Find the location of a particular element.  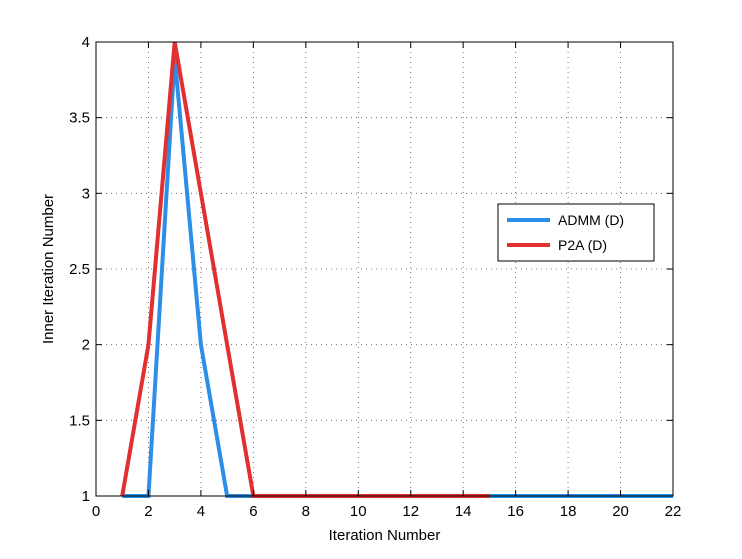

y-tick-label: 2 is located at coordinates (86, 345).